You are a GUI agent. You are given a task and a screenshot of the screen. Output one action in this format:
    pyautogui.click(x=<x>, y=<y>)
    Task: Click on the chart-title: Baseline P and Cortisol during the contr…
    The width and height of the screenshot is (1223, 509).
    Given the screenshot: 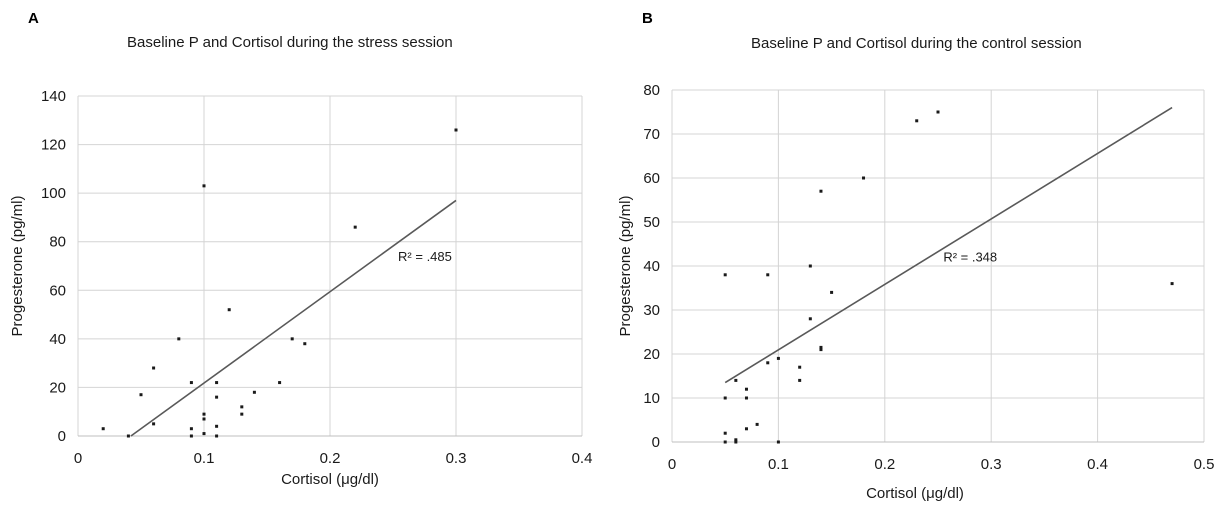 What is the action you would take?
    pyautogui.click(x=916, y=43)
    